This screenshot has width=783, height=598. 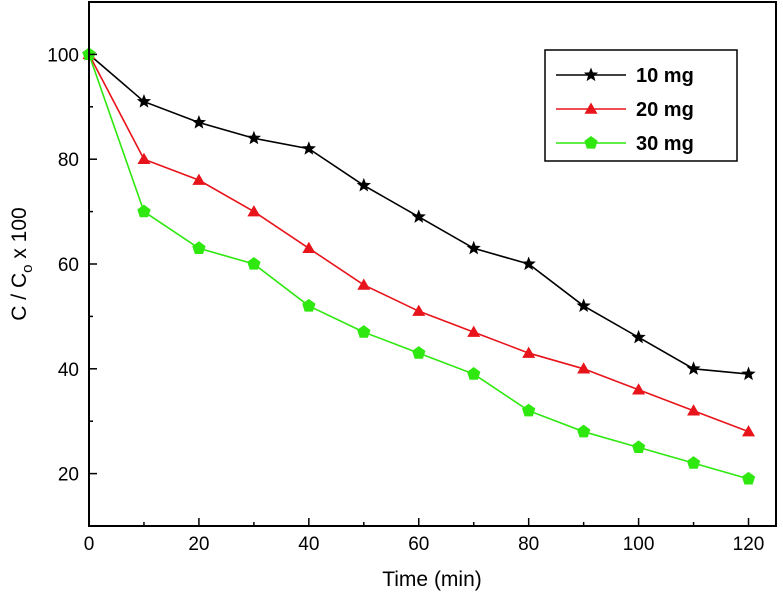 I want to click on legend-entry: 10 mg, so click(x=625, y=76).